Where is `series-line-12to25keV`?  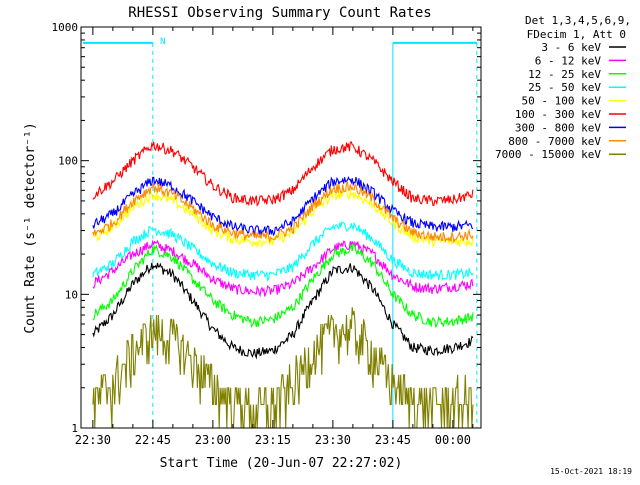 series-line-12to25keV is located at coordinates (283, 285).